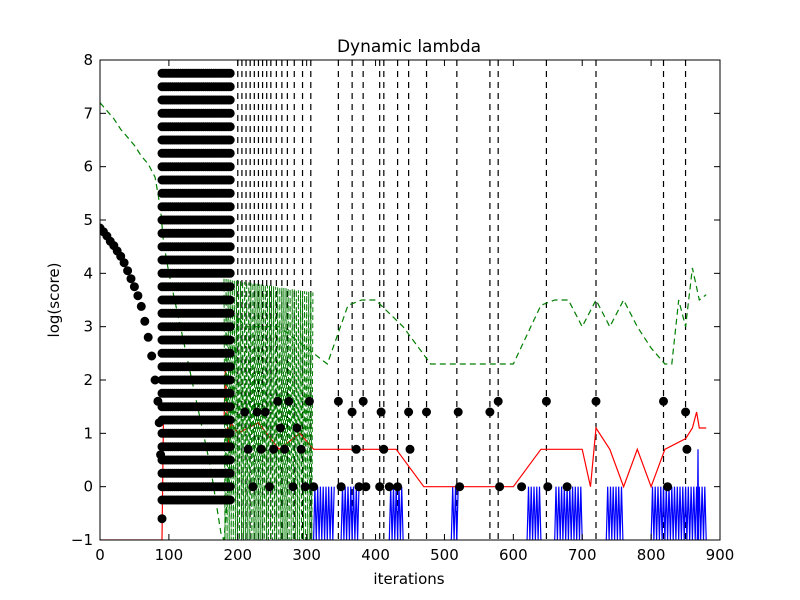 The image size is (800, 600). What do you see at coordinates (88, 380) in the screenshot?
I see `y-tick-label: 2` at bounding box center [88, 380].